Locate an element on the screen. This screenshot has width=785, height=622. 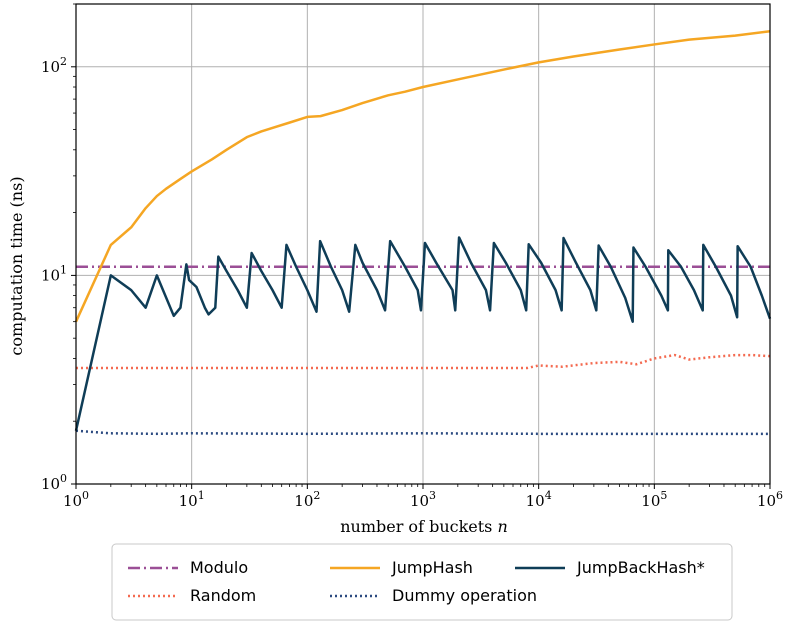
y-tick-label: 10¹ is located at coordinates (54, 273).